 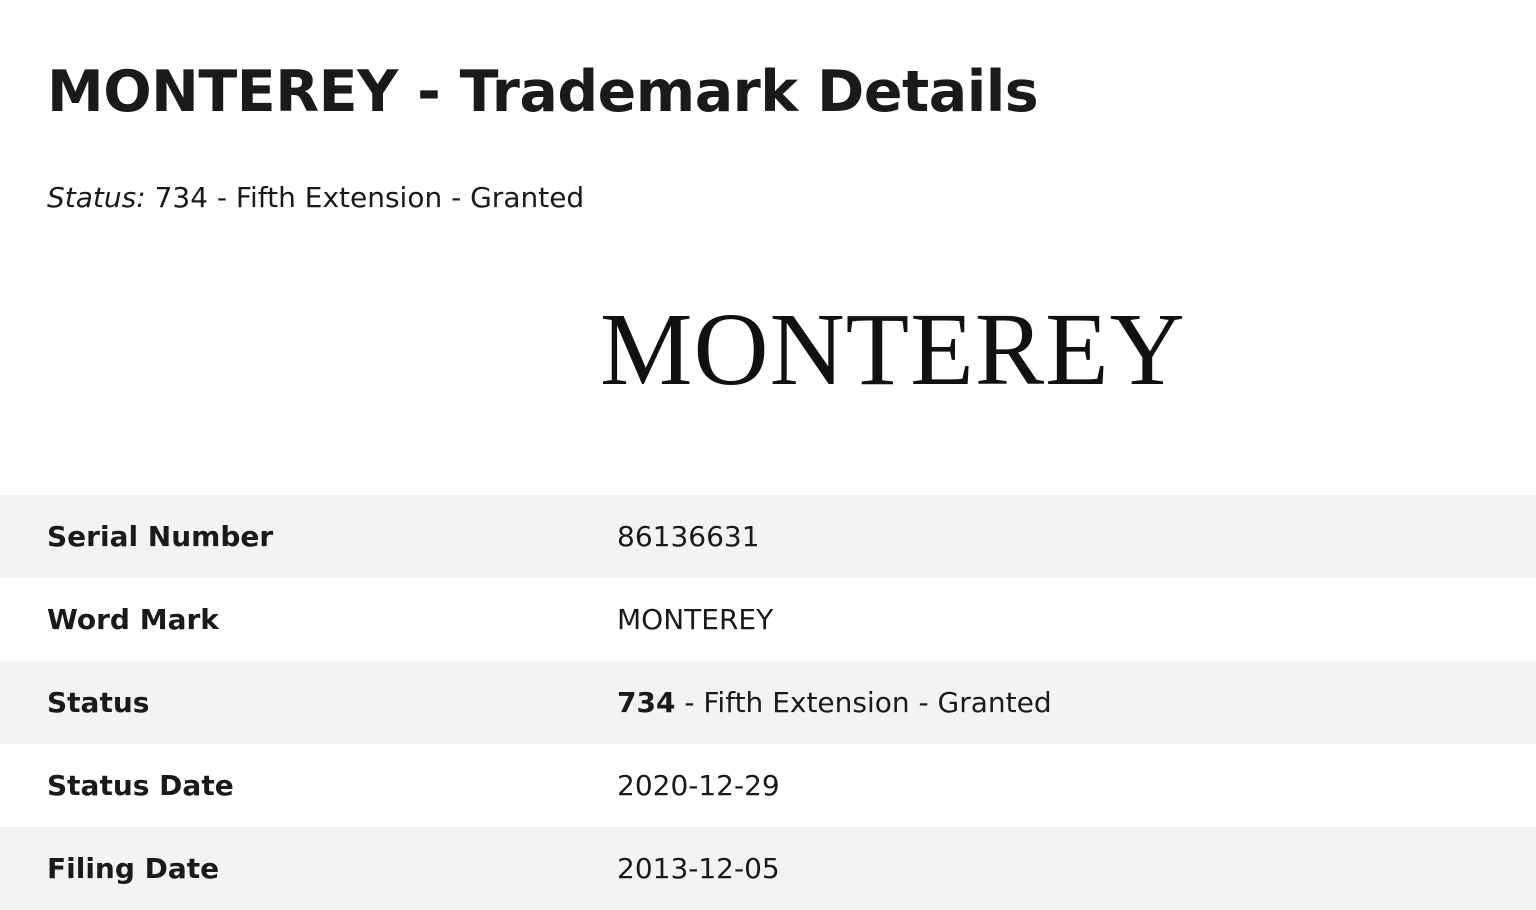 What do you see at coordinates (695, 619) in the screenshot?
I see `row-value: MONTEREY` at bounding box center [695, 619].